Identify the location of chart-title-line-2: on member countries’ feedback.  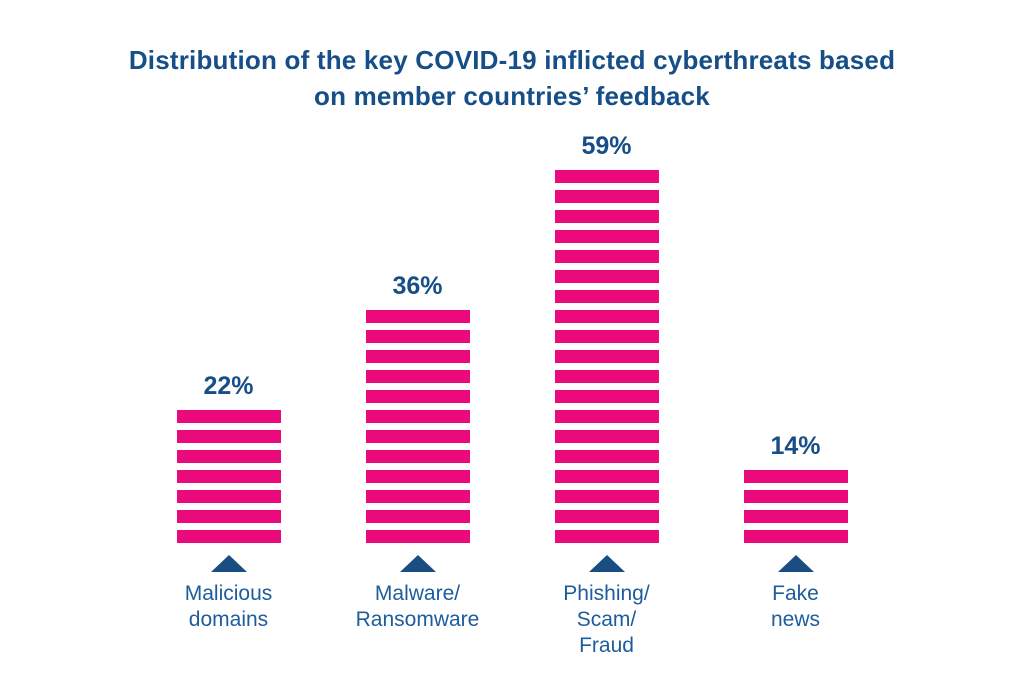
(512, 96).